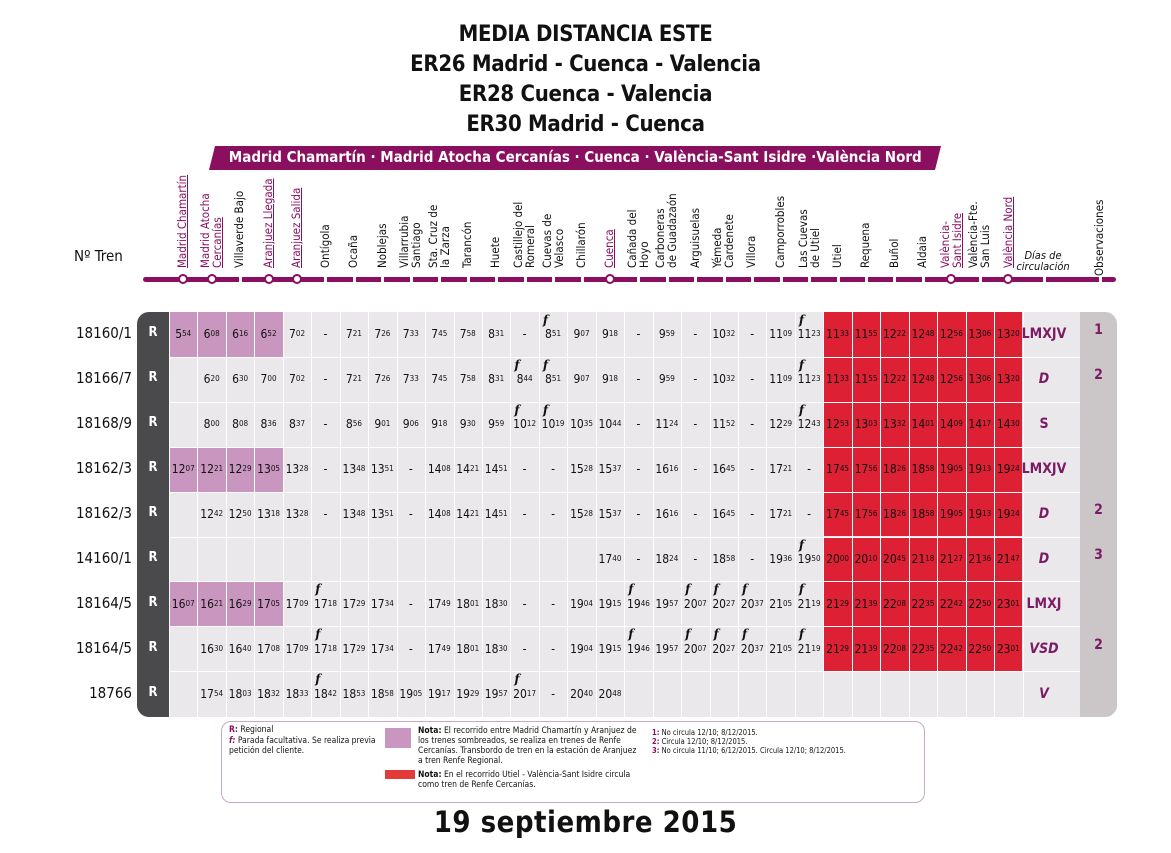 This screenshot has width=1171, height=853. I want to click on departure-time: 15 37, so click(610, 514).